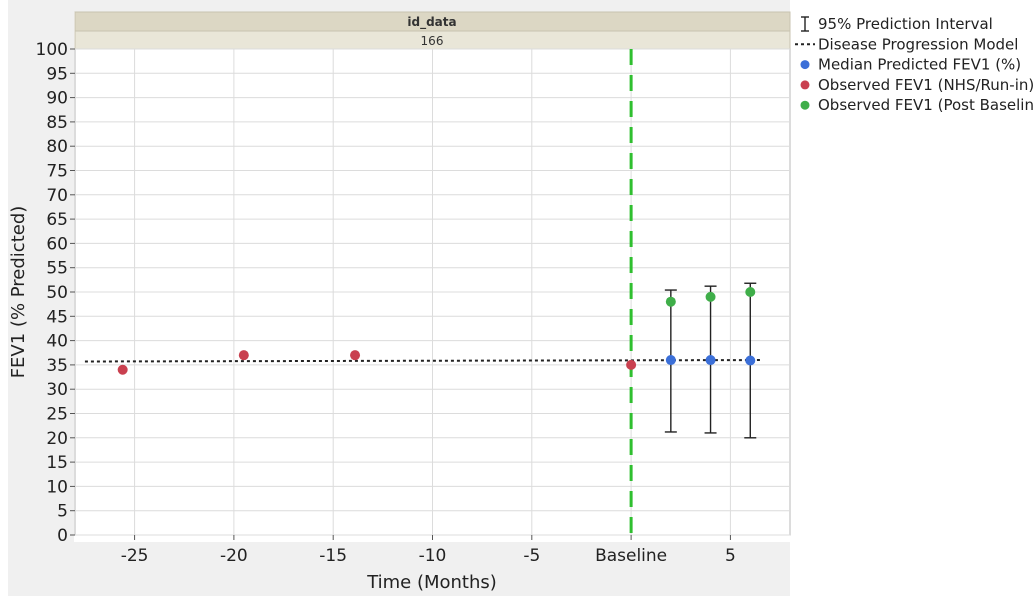 This screenshot has width=1034, height=596. Describe the element at coordinates (531, 556) in the screenshot. I see `x-tick-label: -5` at that location.